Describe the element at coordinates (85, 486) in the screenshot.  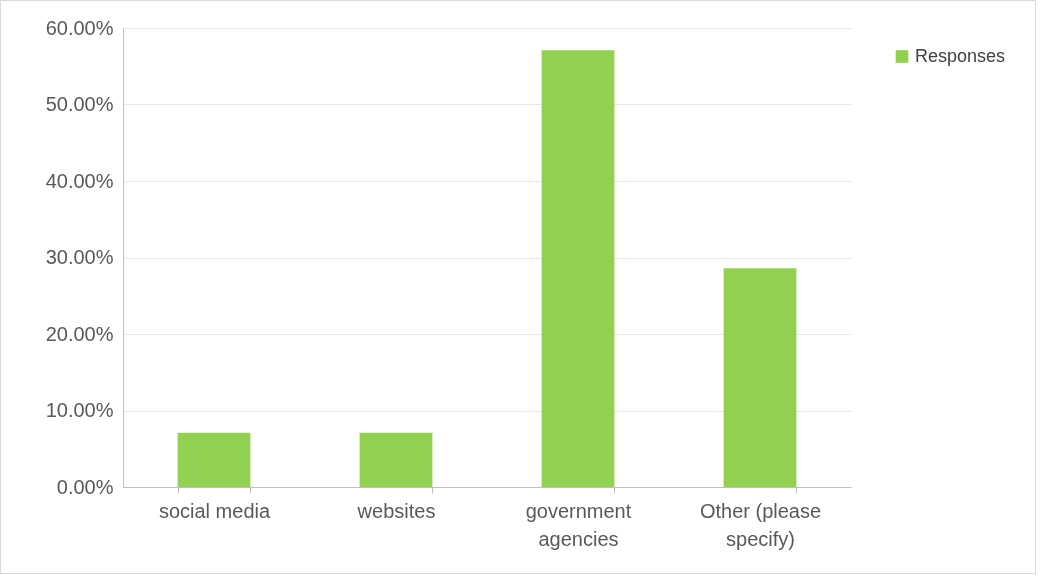
I see `y-tick-label: 0.00%` at that location.